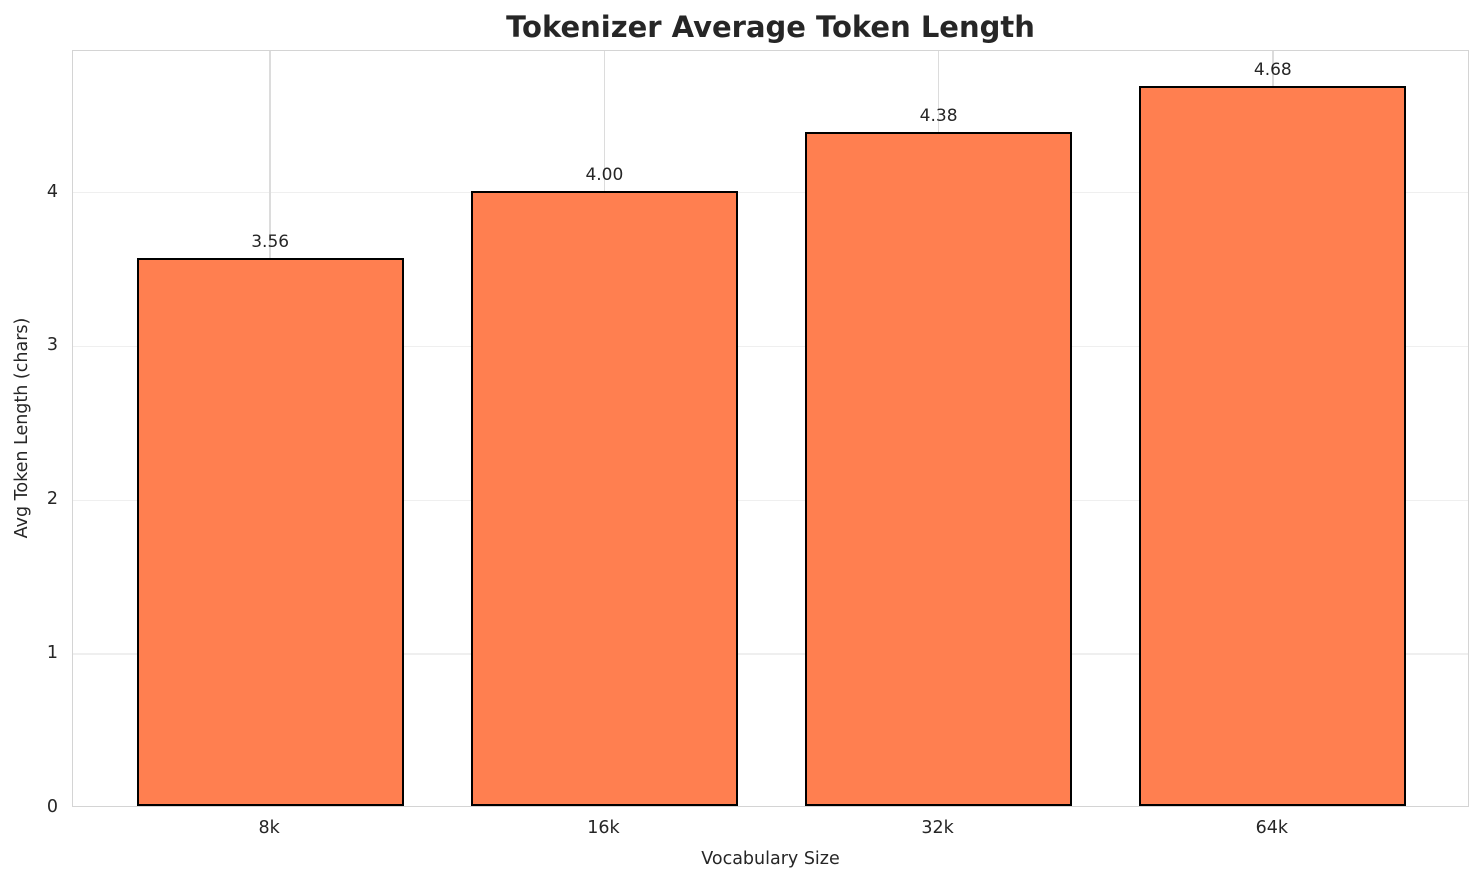 The width and height of the screenshot is (1483, 885). What do you see at coordinates (604, 498) in the screenshot?
I see `bar-16k` at bounding box center [604, 498].